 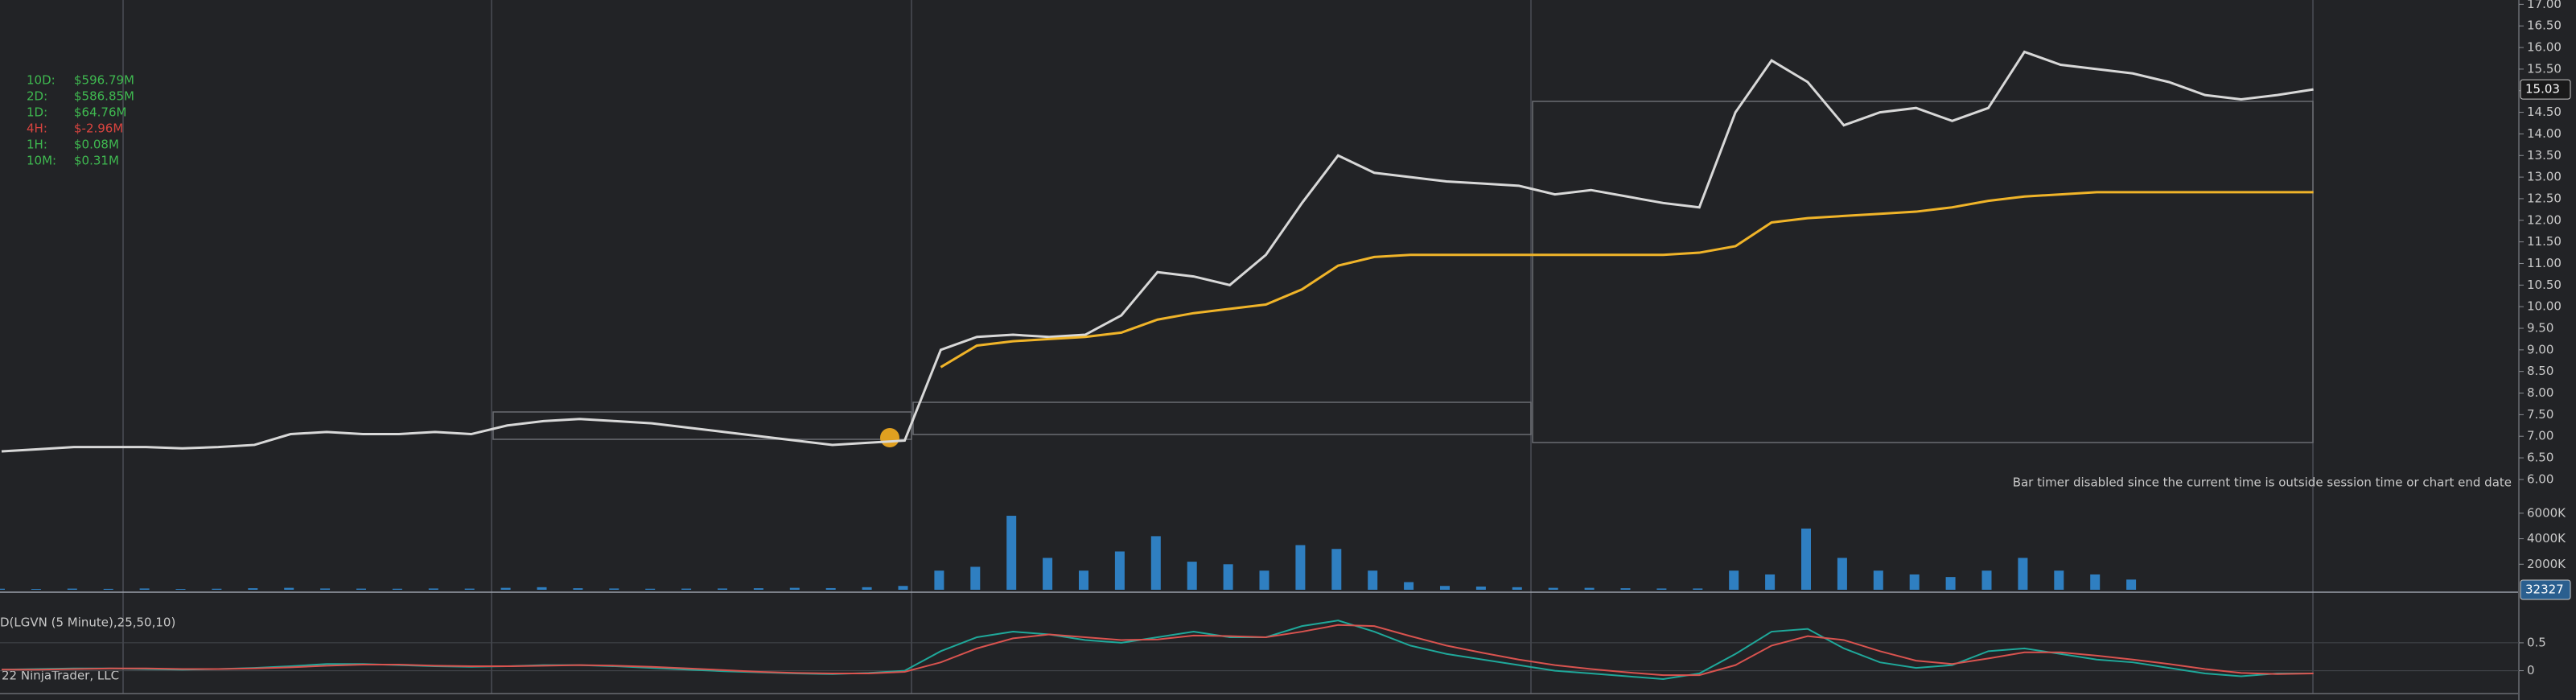 I want to click on y-tick-label: 12.50, so click(x=2544, y=198).